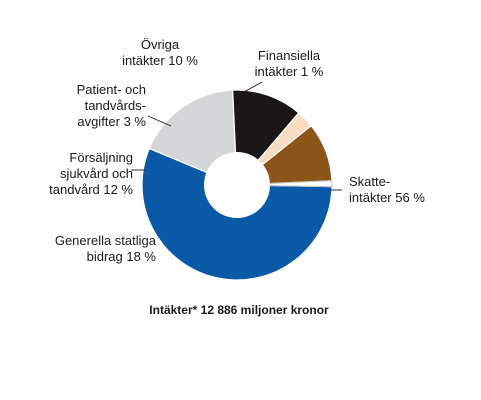  What do you see at coordinates (289, 71) in the screenshot?
I see `label-line: intäkter 1 %` at bounding box center [289, 71].